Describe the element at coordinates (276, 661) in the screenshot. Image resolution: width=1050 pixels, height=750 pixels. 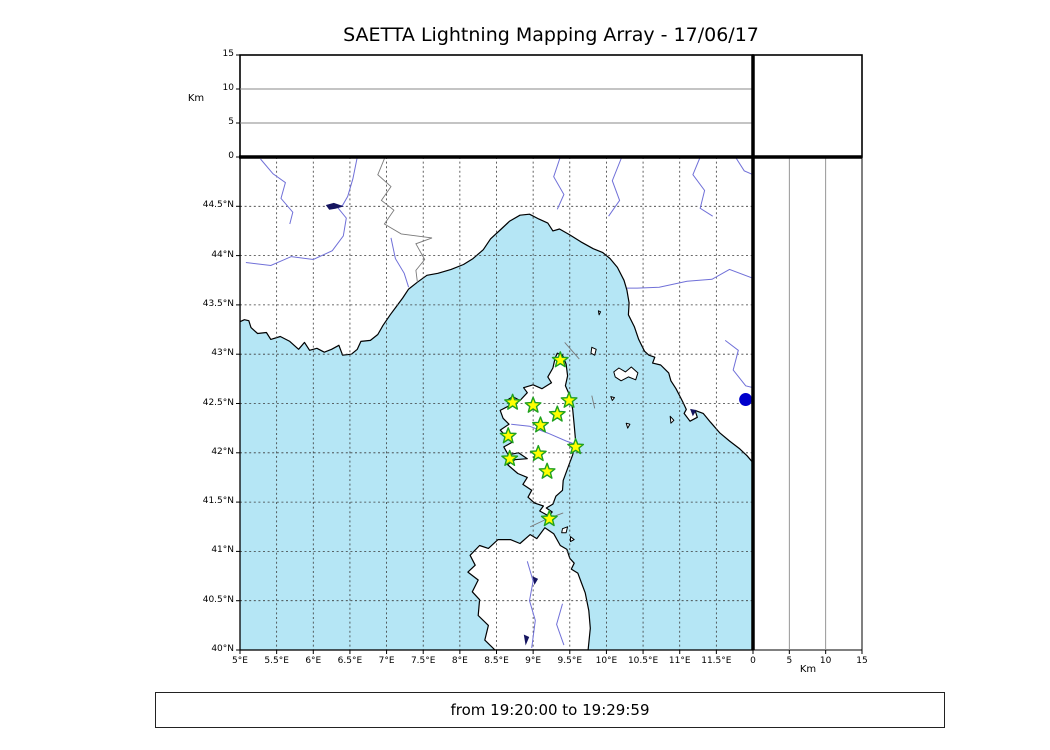
I see `lon-tick-label: 5.5°E` at that location.